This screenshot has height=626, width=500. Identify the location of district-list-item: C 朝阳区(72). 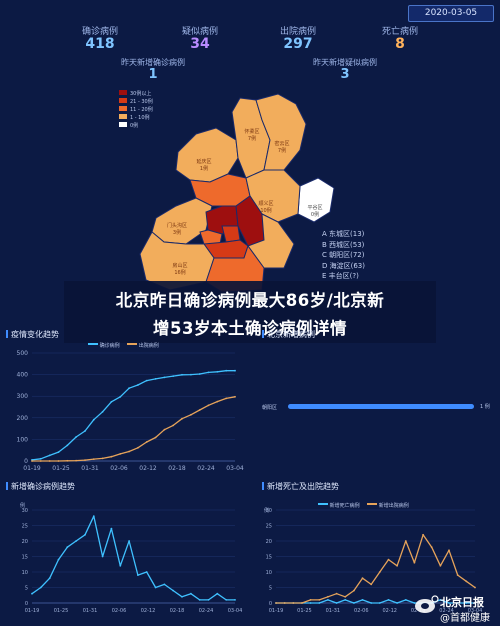
(343, 255).